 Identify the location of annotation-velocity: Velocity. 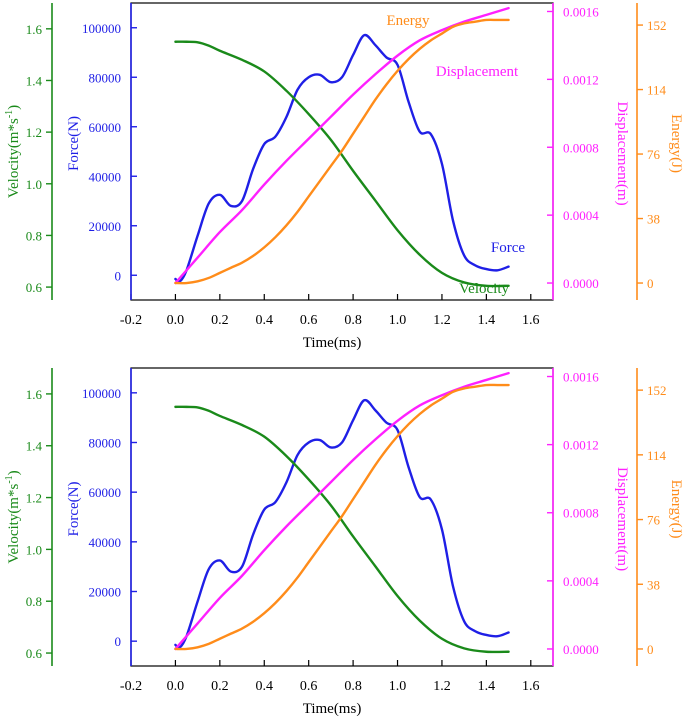
(484, 289).